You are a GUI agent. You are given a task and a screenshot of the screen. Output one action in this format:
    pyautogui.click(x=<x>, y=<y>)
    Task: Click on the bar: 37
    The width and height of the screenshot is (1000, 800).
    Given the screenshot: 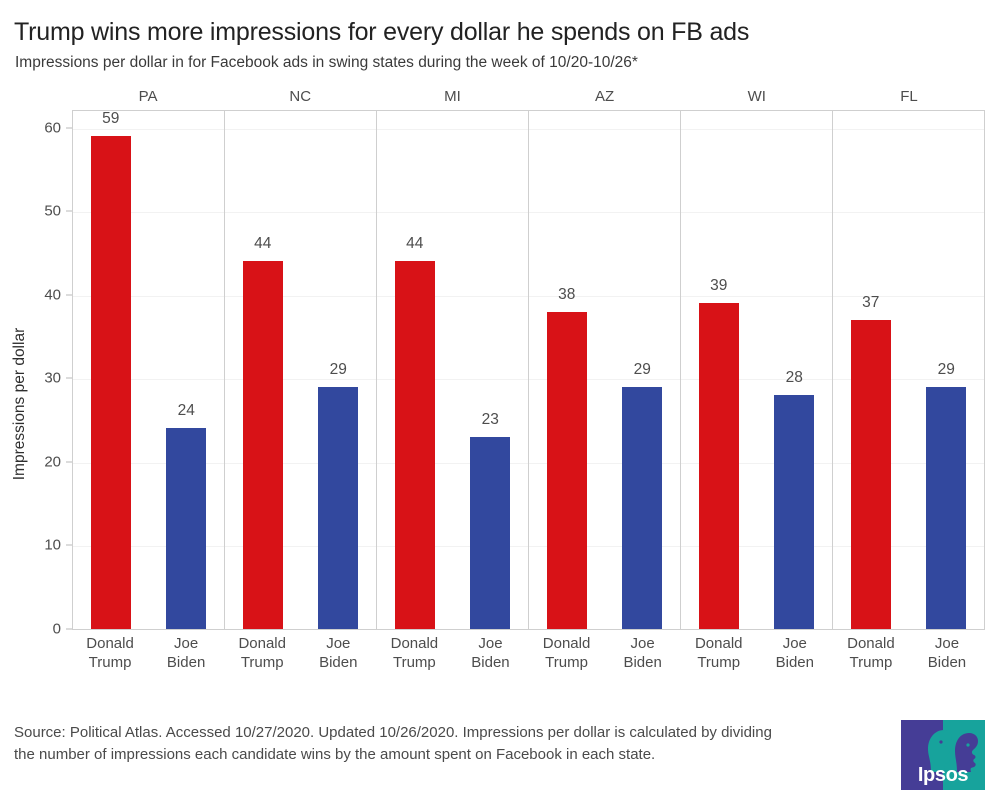 What is the action you would take?
    pyautogui.click(x=870, y=461)
    